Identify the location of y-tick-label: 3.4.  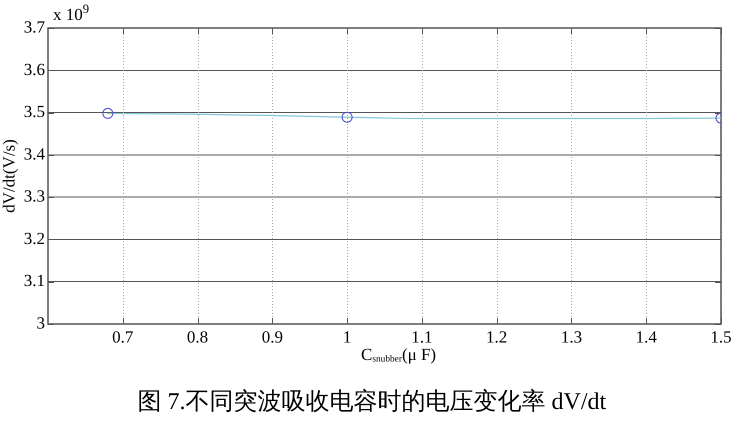
(35, 154).